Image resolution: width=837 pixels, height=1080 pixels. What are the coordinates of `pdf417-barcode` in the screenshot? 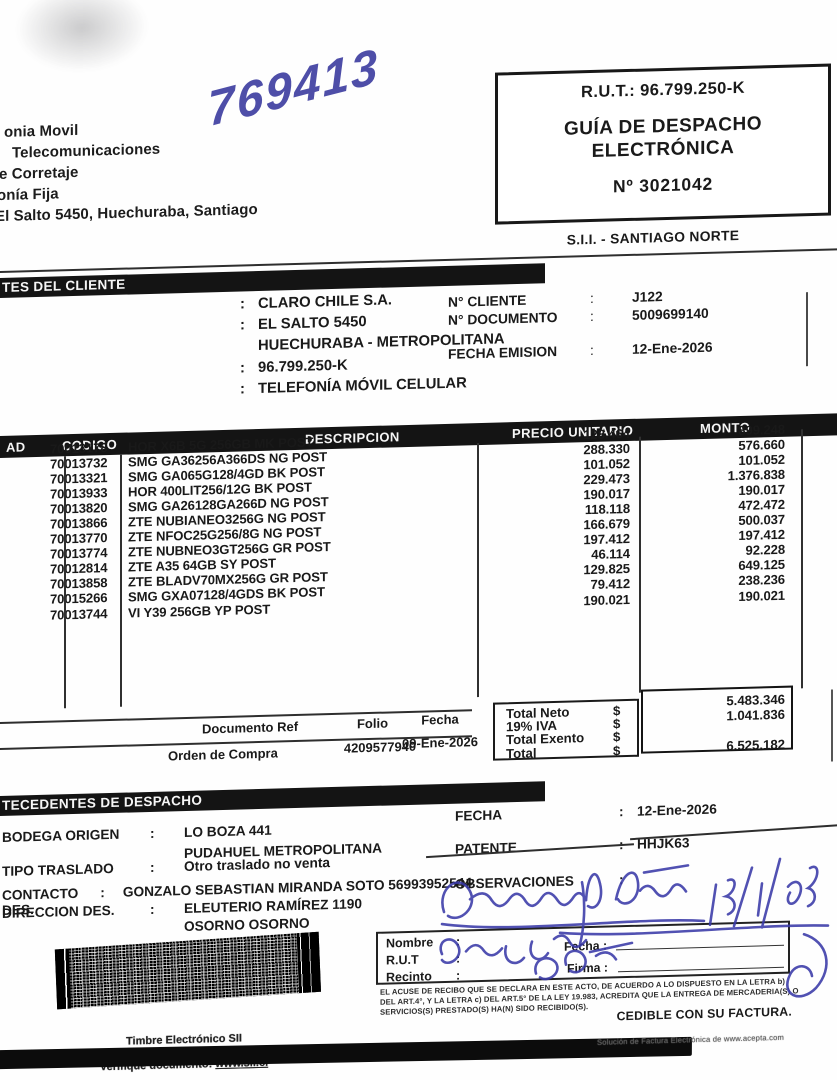 It's located at (187, 970).